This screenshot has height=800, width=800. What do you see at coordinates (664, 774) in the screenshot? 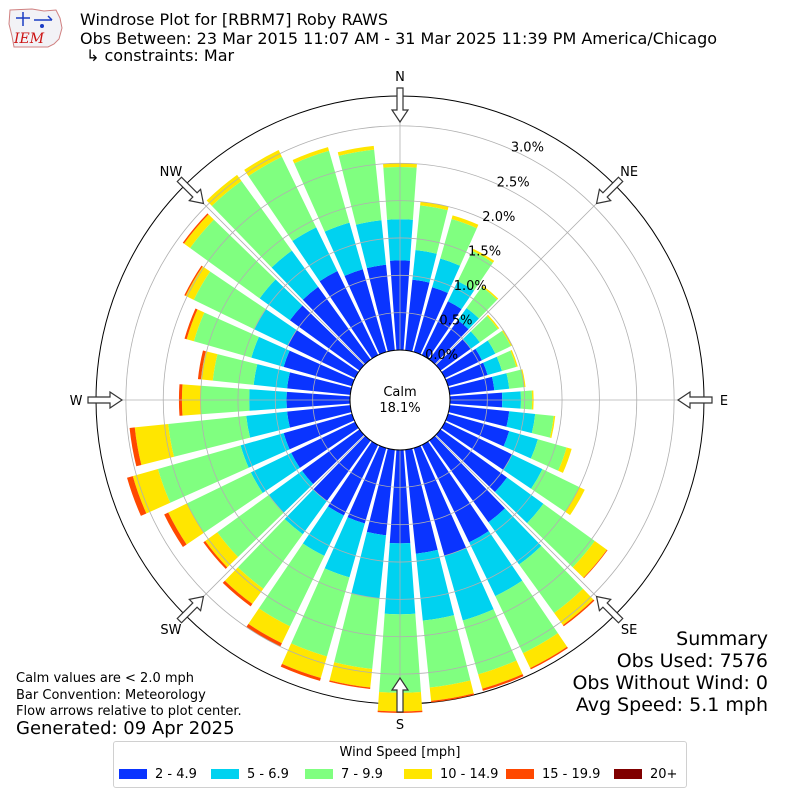
I see `legend-label: 20+` at bounding box center [664, 774].